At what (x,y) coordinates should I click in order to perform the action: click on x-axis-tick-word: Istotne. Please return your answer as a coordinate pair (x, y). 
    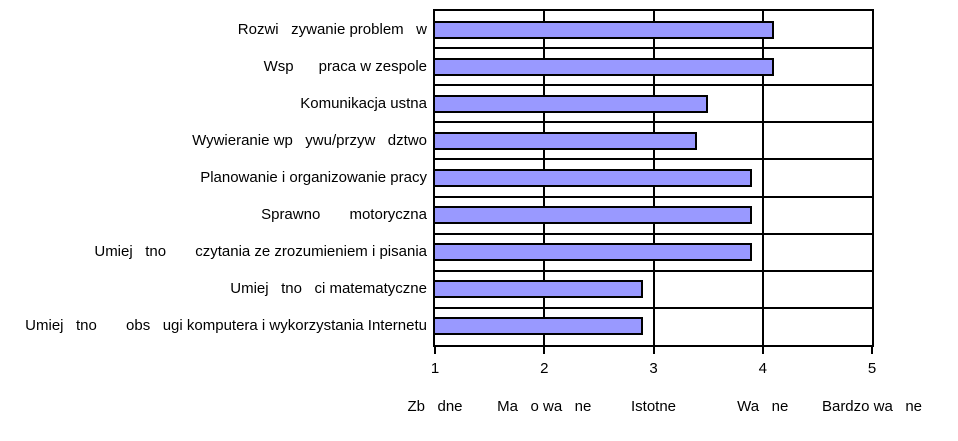
    Looking at the image, I should click on (653, 406).